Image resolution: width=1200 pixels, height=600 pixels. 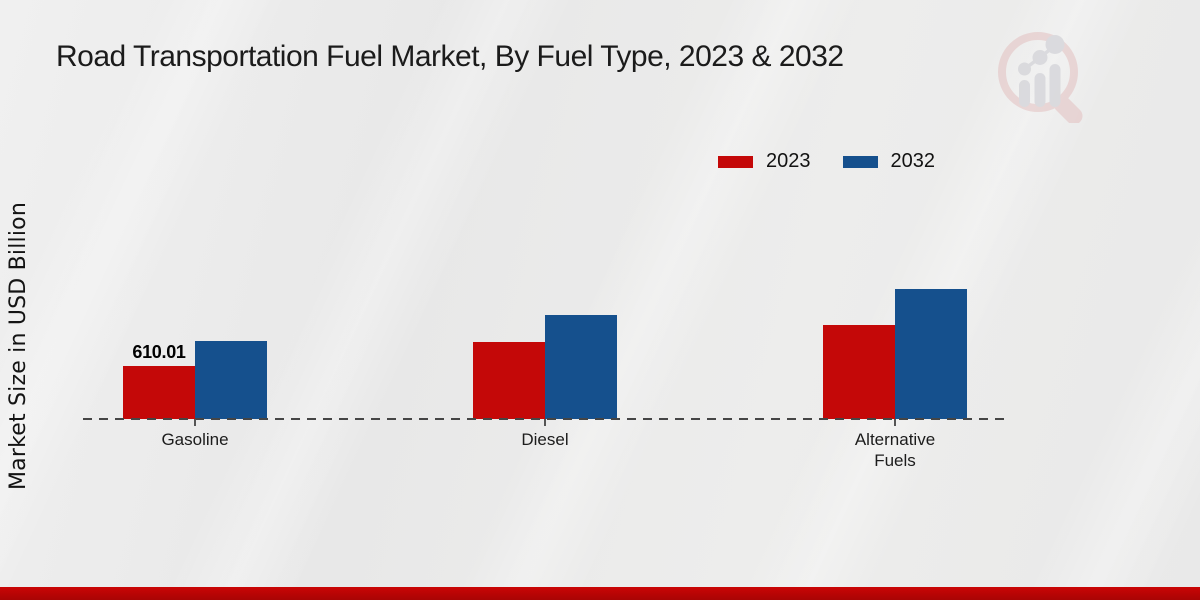 I want to click on x-axis-category-label: Gasoline, so click(x=195, y=439).